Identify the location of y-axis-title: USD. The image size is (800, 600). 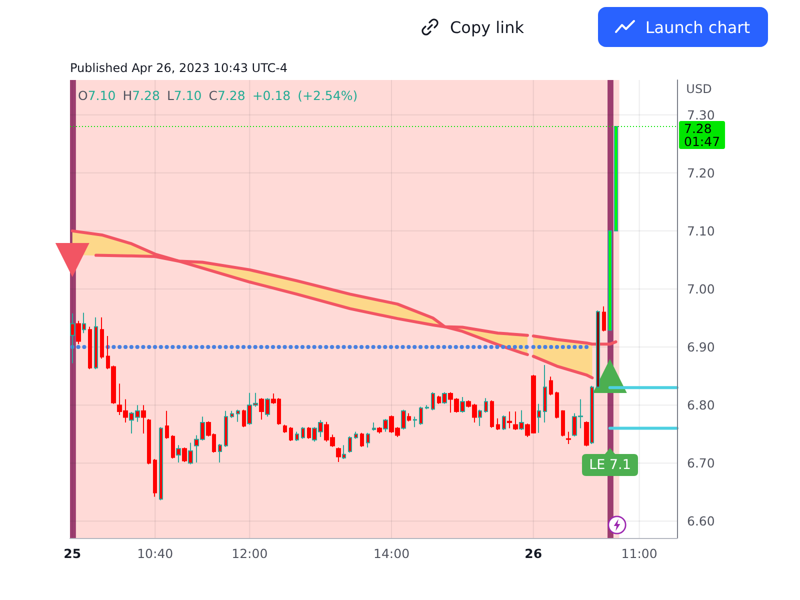
(699, 89).